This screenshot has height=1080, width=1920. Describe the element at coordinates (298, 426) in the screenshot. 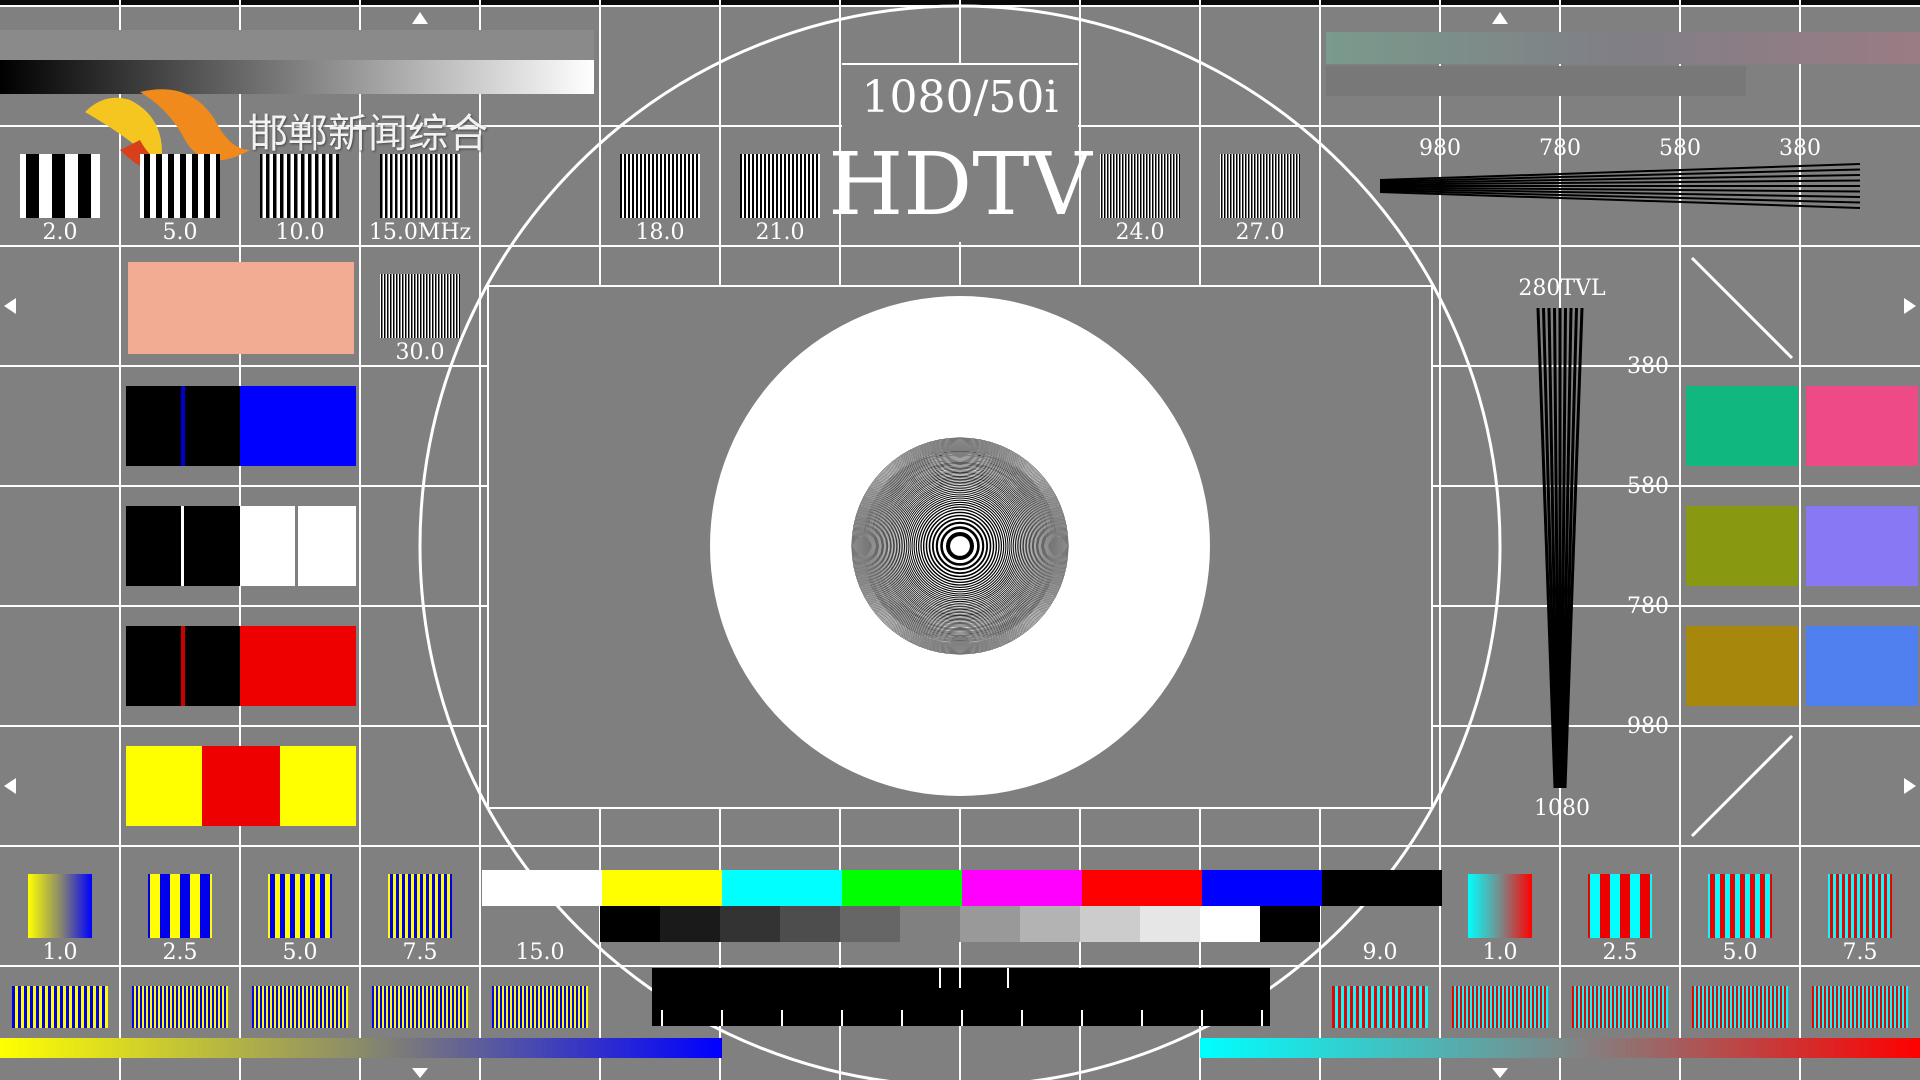

I see `blue-swatch` at that location.